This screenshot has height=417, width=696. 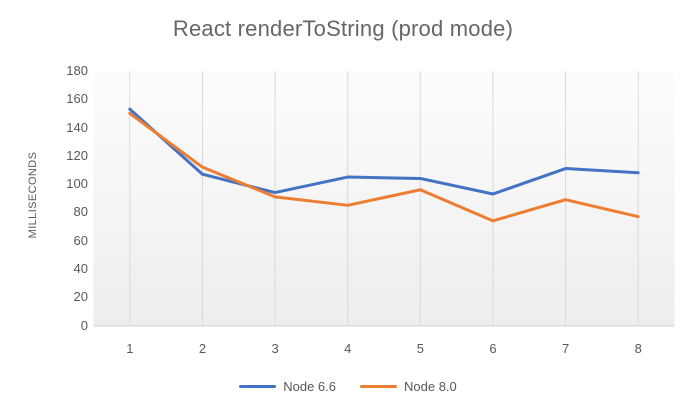 I want to click on x-tick-label: 5, so click(x=420, y=348).